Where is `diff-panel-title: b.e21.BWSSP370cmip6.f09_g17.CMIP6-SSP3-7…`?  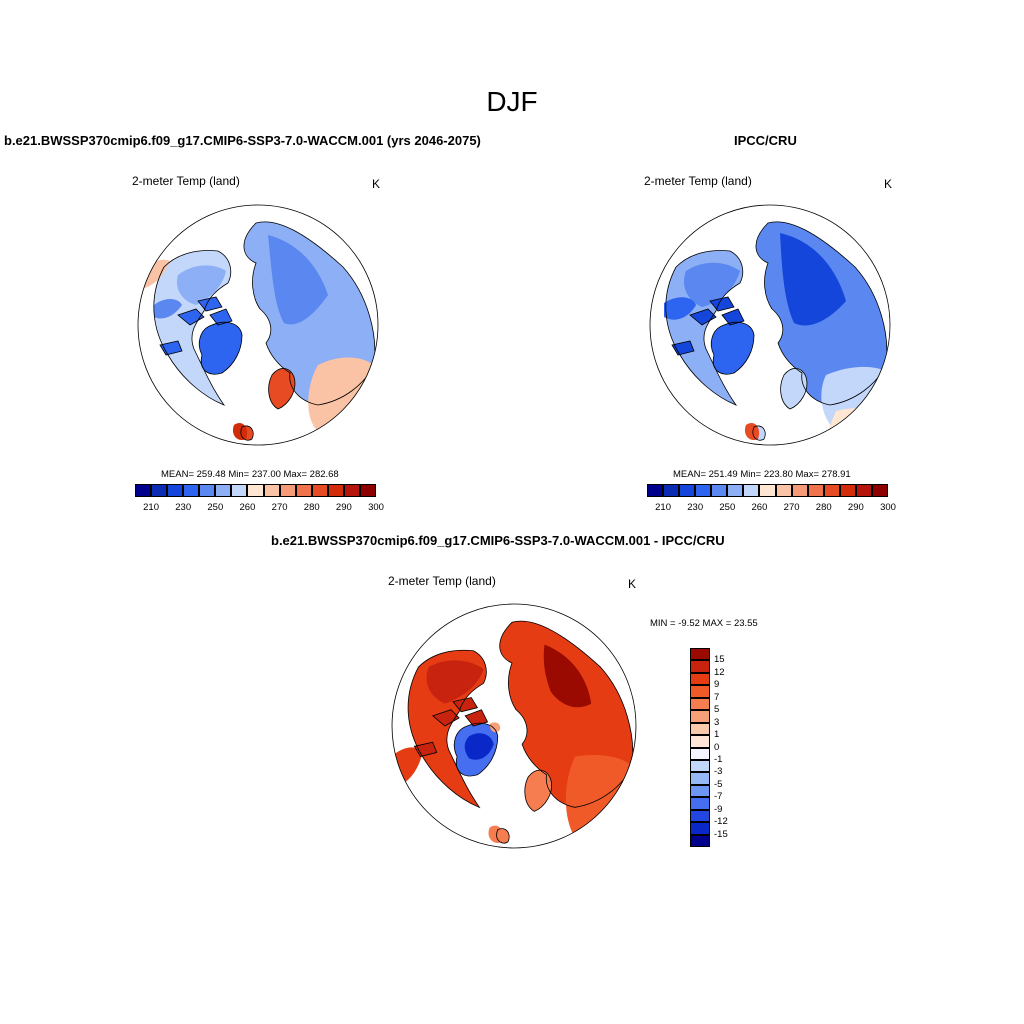
diff-panel-title: b.e21.BWSSP370cmip6.f09_g17.CMIP6-SSP3-7… is located at coordinates (498, 540).